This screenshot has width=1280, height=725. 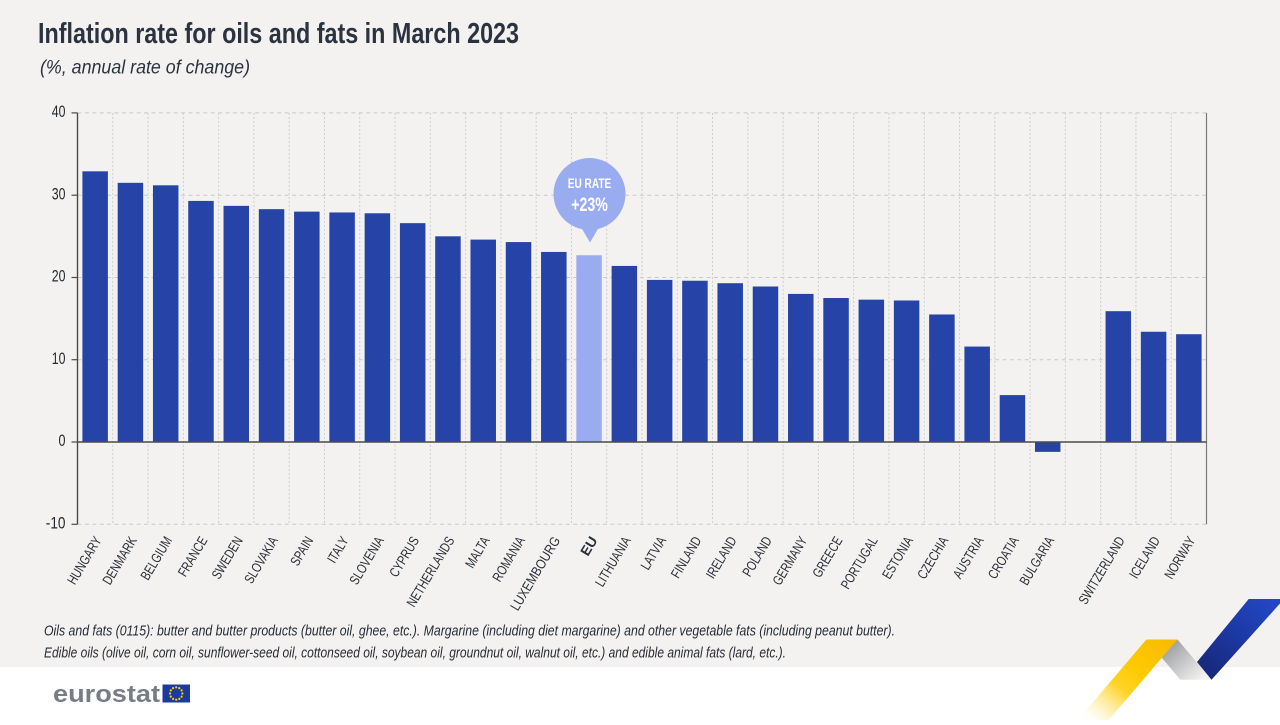 What do you see at coordinates (59, 276) in the screenshot?
I see `svg-text: 20` at bounding box center [59, 276].